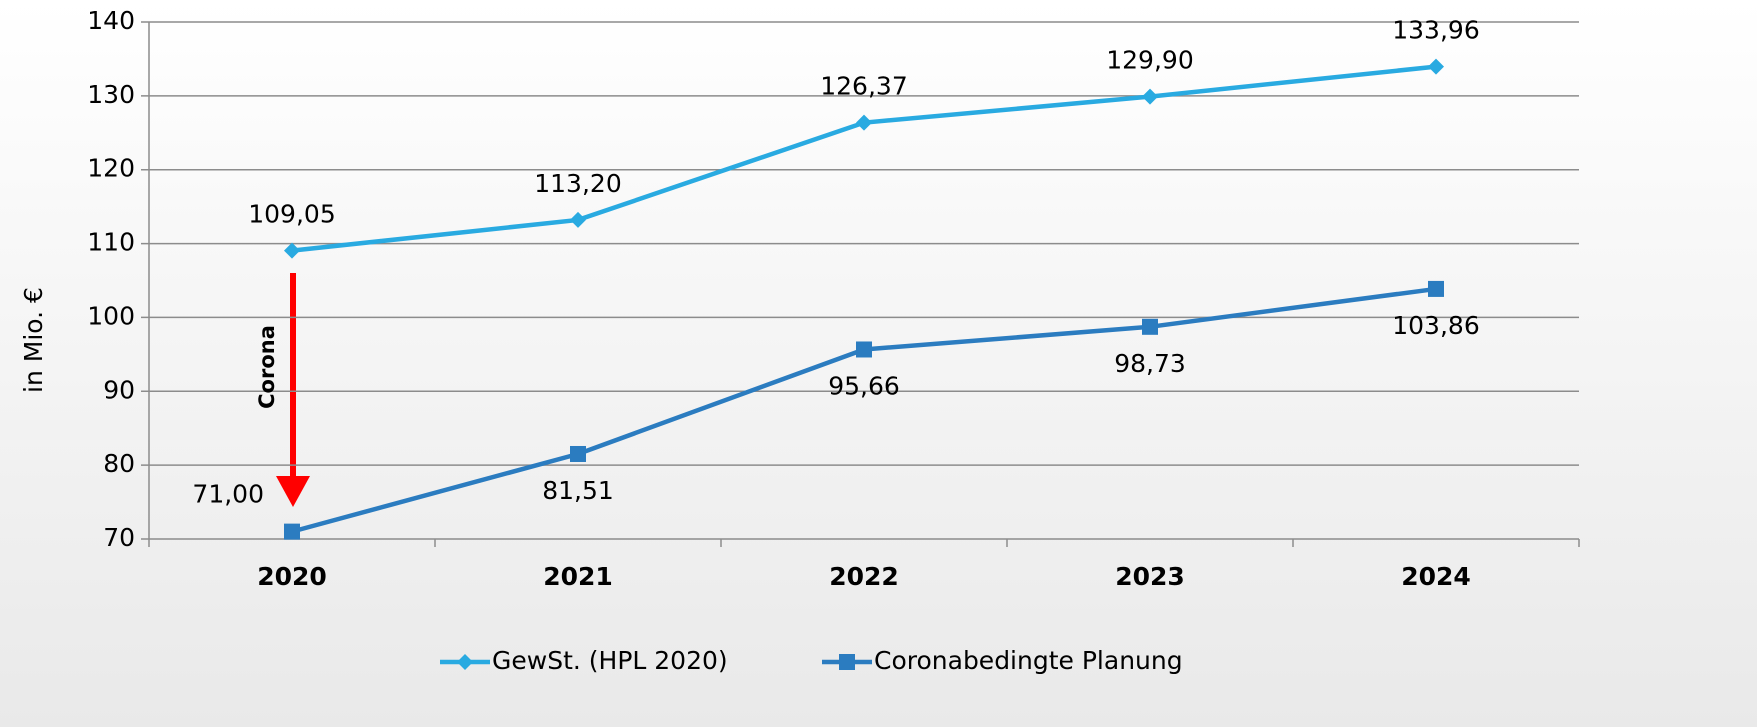  What do you see at coordinates (111, 242) in the screenshot?
I see `y-tick-label: 110` at bounding box center [111, 242].